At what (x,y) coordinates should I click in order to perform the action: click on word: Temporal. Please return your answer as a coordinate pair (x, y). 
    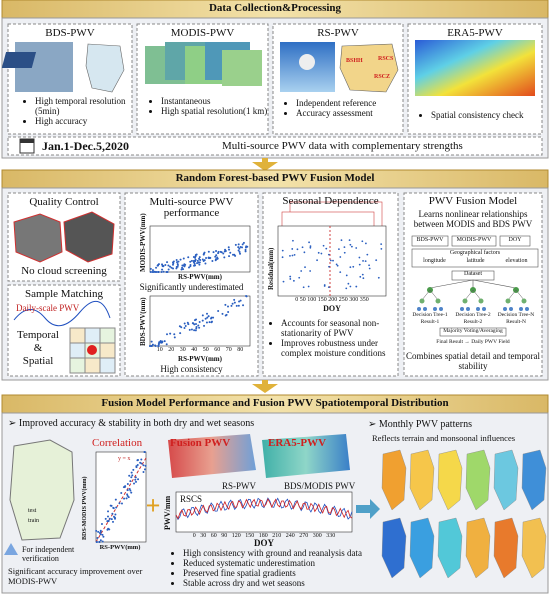
    Looking at the image, I should click on (38, 335).